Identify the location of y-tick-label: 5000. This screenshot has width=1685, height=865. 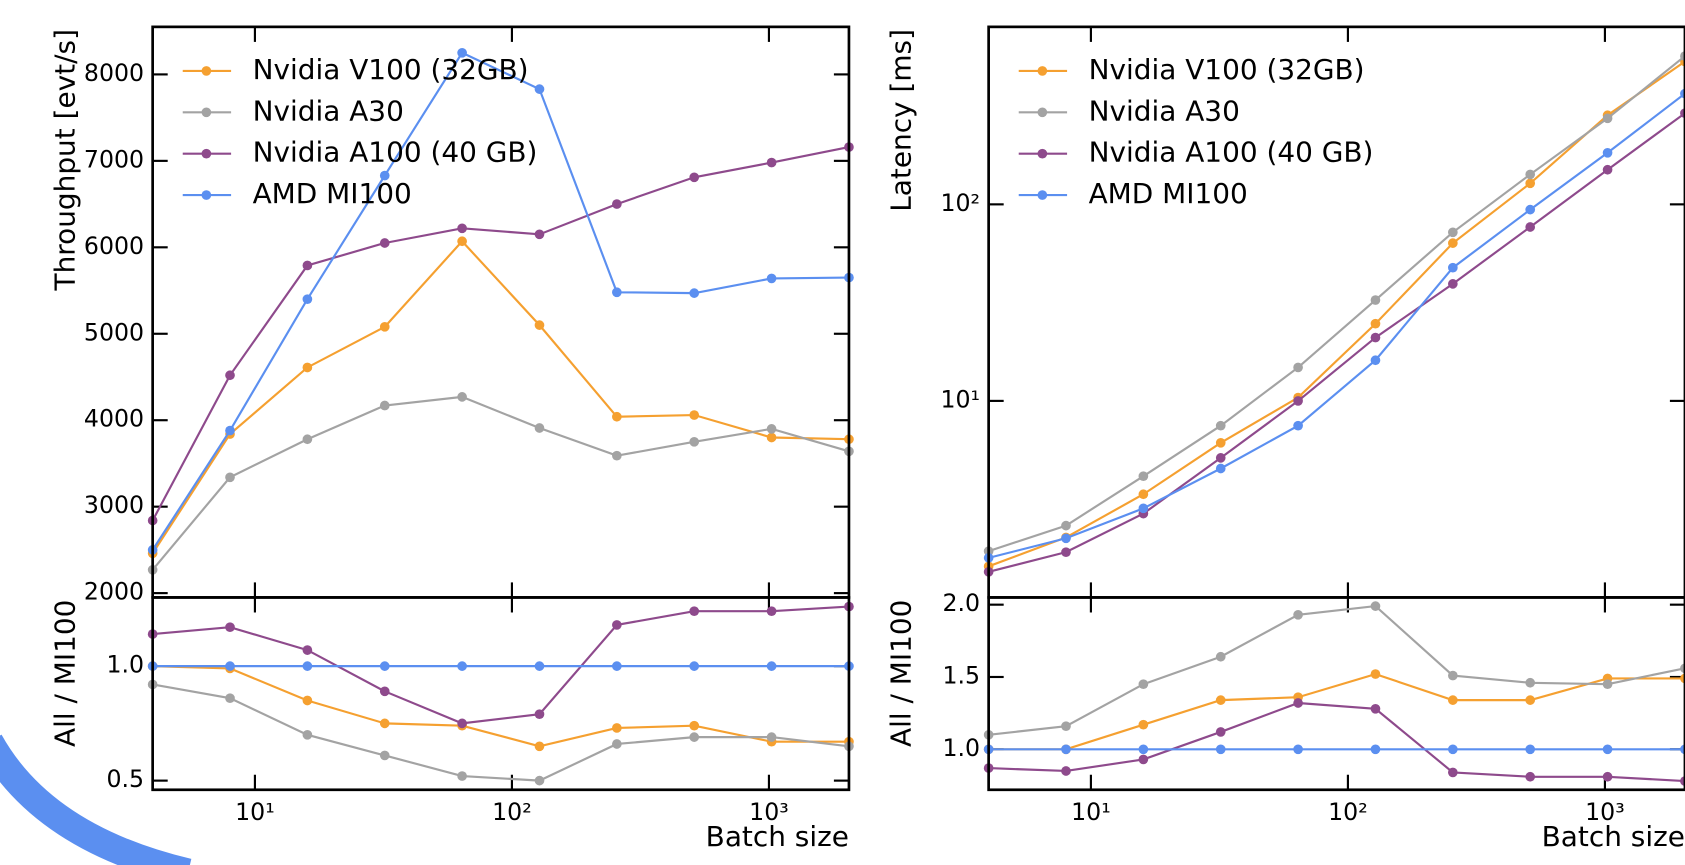
(114, 332).